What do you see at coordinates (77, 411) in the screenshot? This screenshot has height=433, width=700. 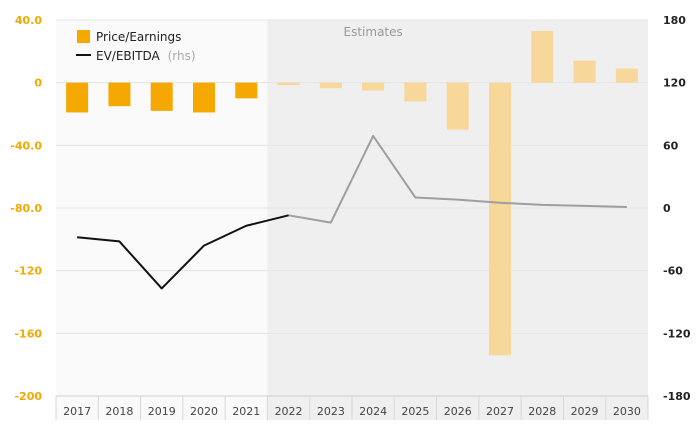 I see `x-axis-tick-label: 2017` at bounding box center [77, 411].